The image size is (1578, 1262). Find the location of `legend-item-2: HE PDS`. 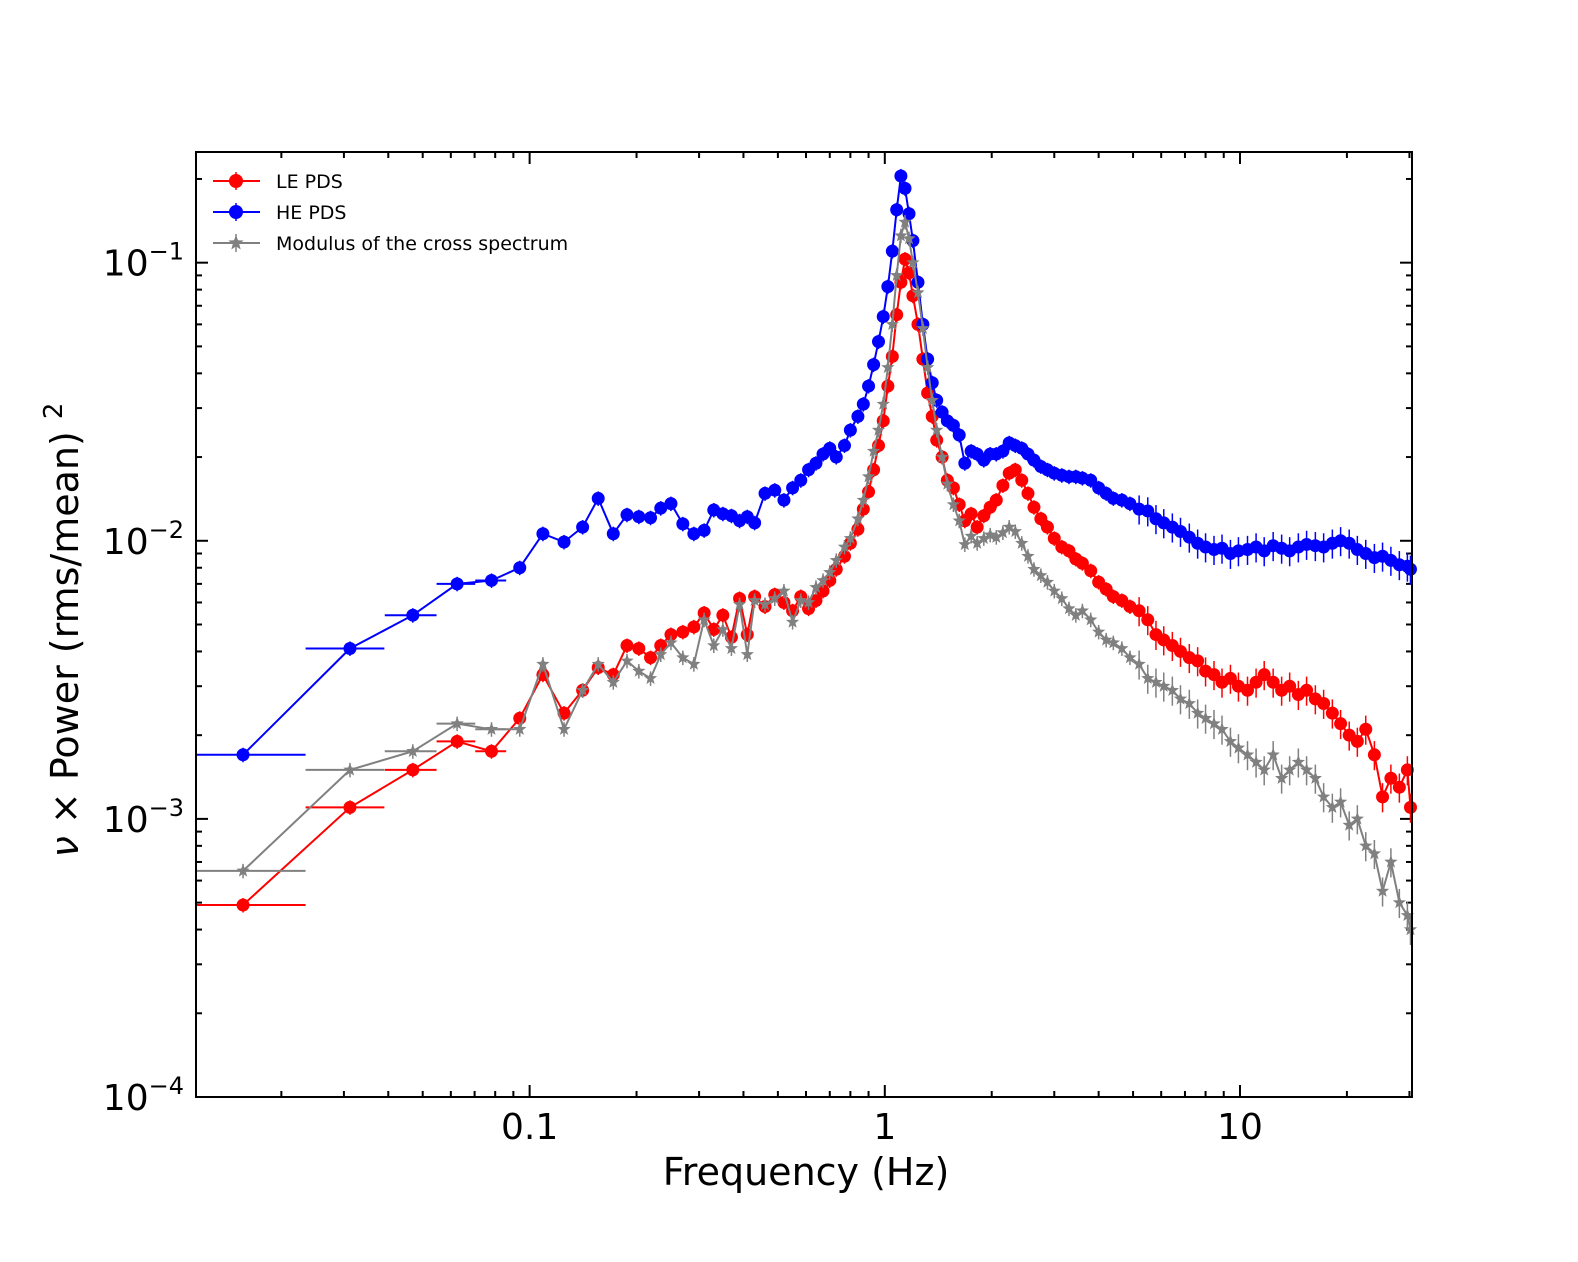

legend-item-2: HE PDS is located at coordinates (279, 213).